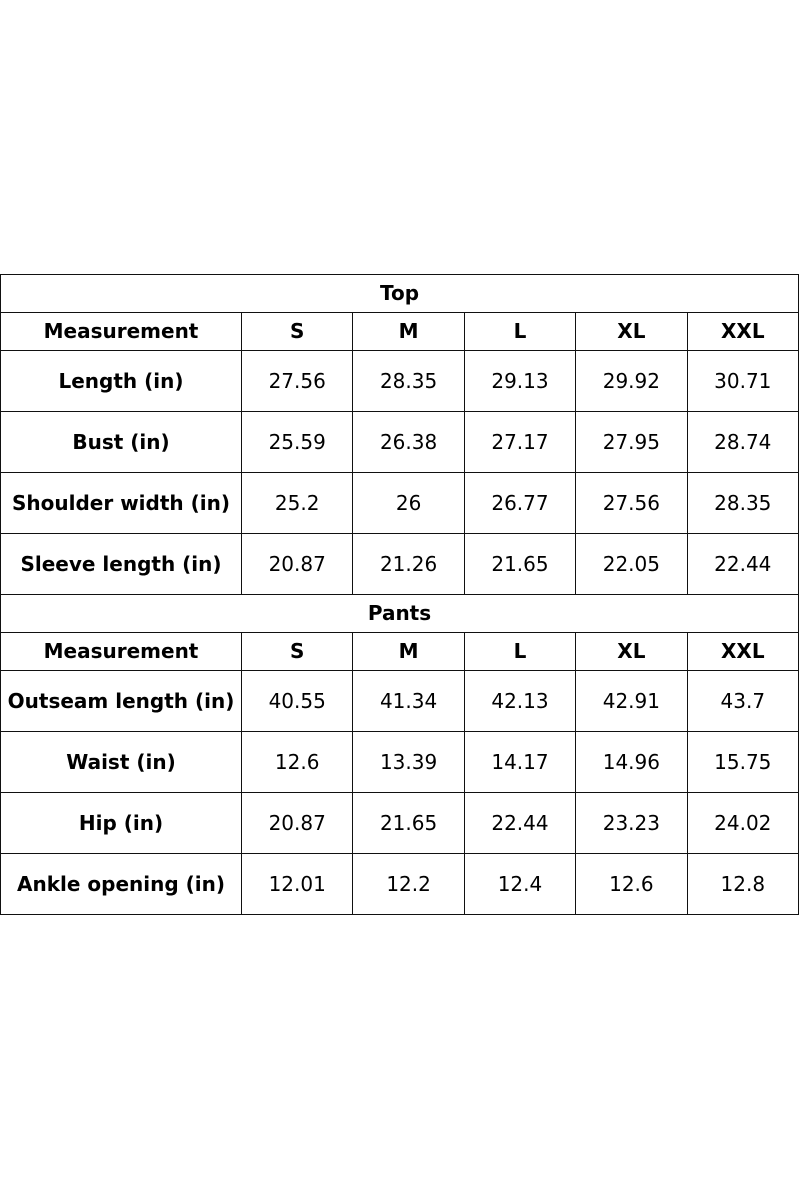  What do you see at coordinates (520, 884) in the screenshot?
I see `value-cell: 12.4` at bounding box center [520, 884].